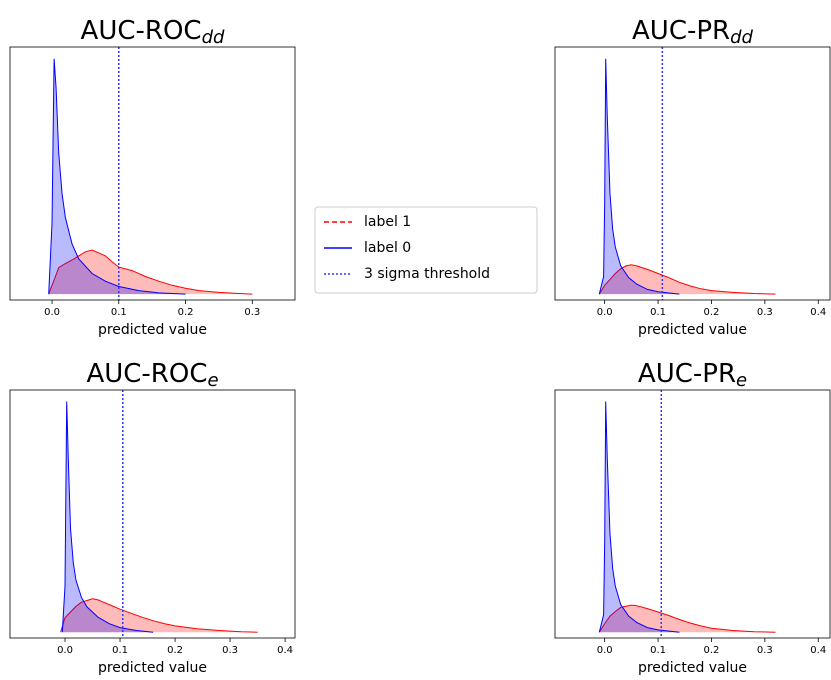 Image resolution: width=831 pixels, height=680 pixels. What do you see at coordinates (427, 274) in the screenshot?
I see `legend-label: 3 sigma threshold` at bounding box center [427, 274].